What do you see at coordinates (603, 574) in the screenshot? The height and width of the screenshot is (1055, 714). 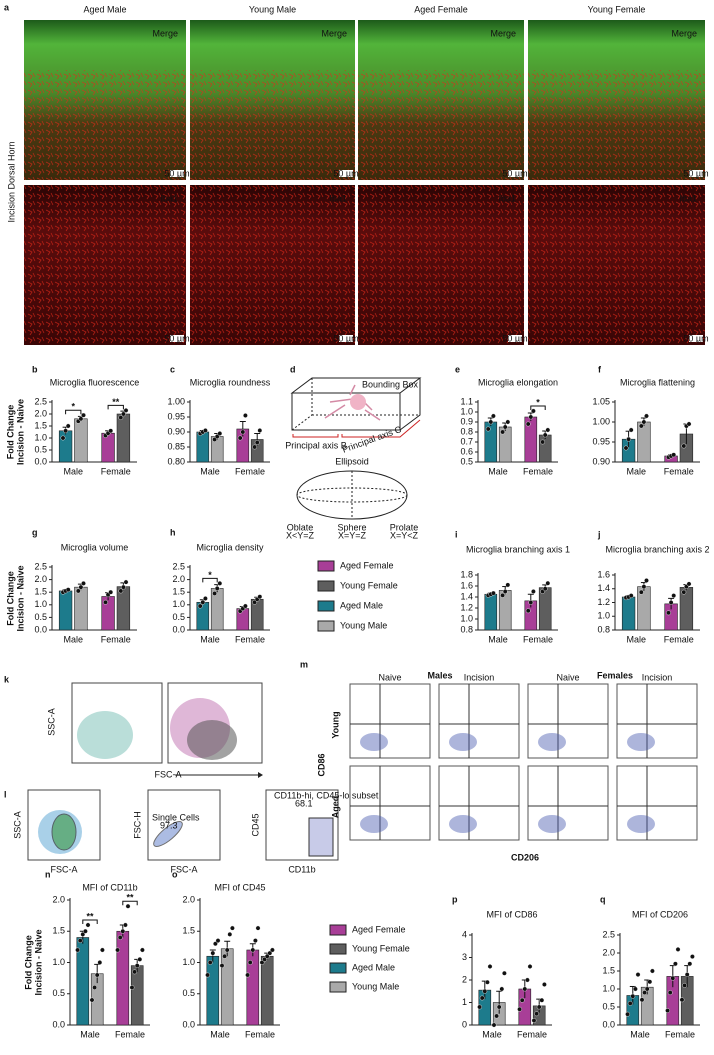 I see `y-tick-label: 1.6` at bounding box center [603, 574].